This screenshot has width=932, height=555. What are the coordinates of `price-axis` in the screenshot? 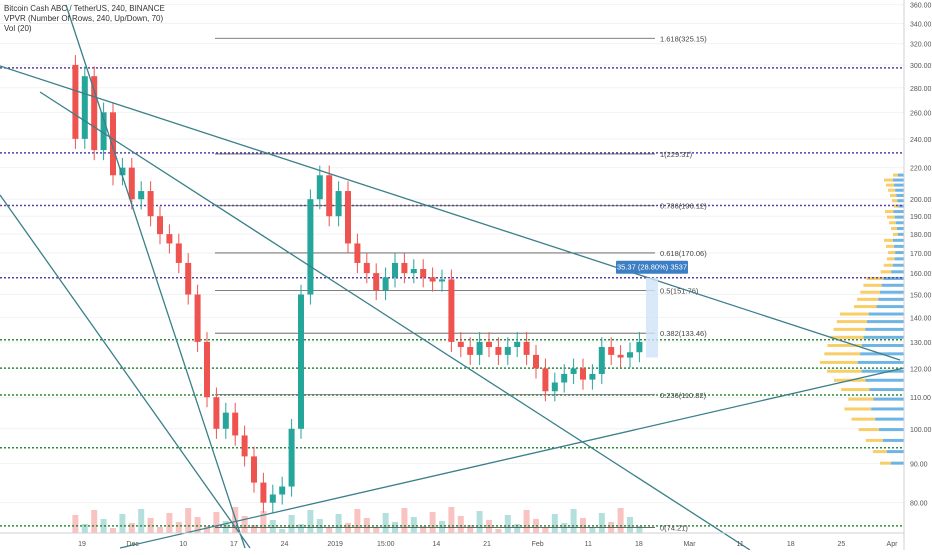 It's located at (918, 275).